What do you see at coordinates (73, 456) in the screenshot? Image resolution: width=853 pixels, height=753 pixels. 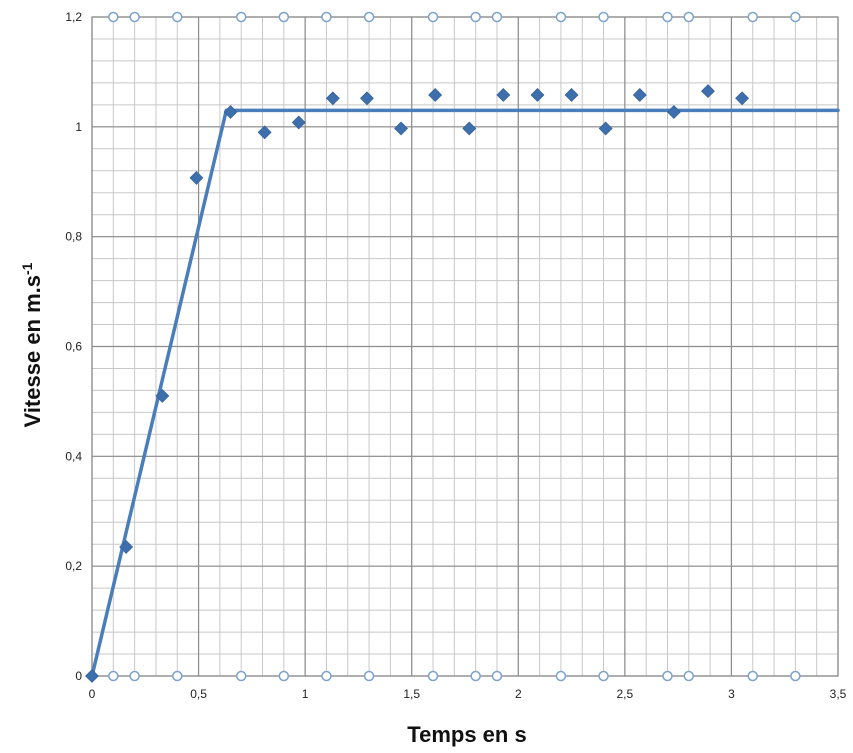 I see `y-tick-label: 0,4` at bounding box center [73, 456].